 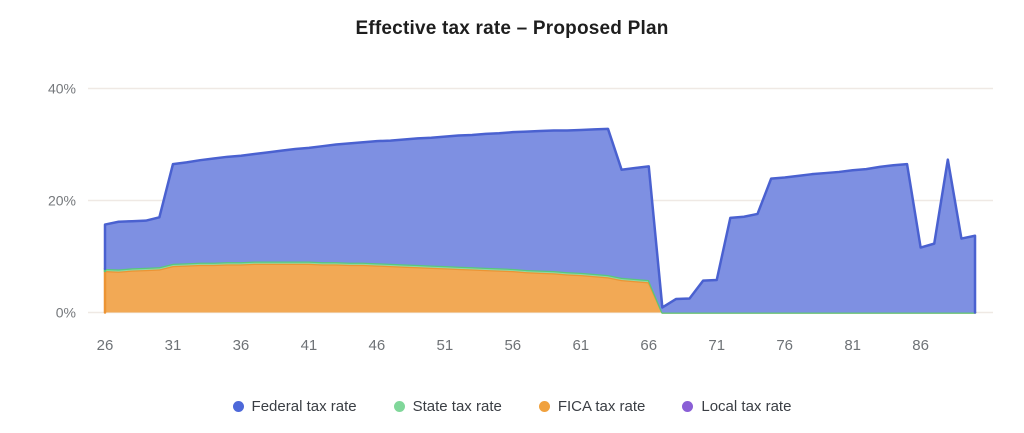 I want to click on x-tick-label: 71, so click(x=716, y=345).